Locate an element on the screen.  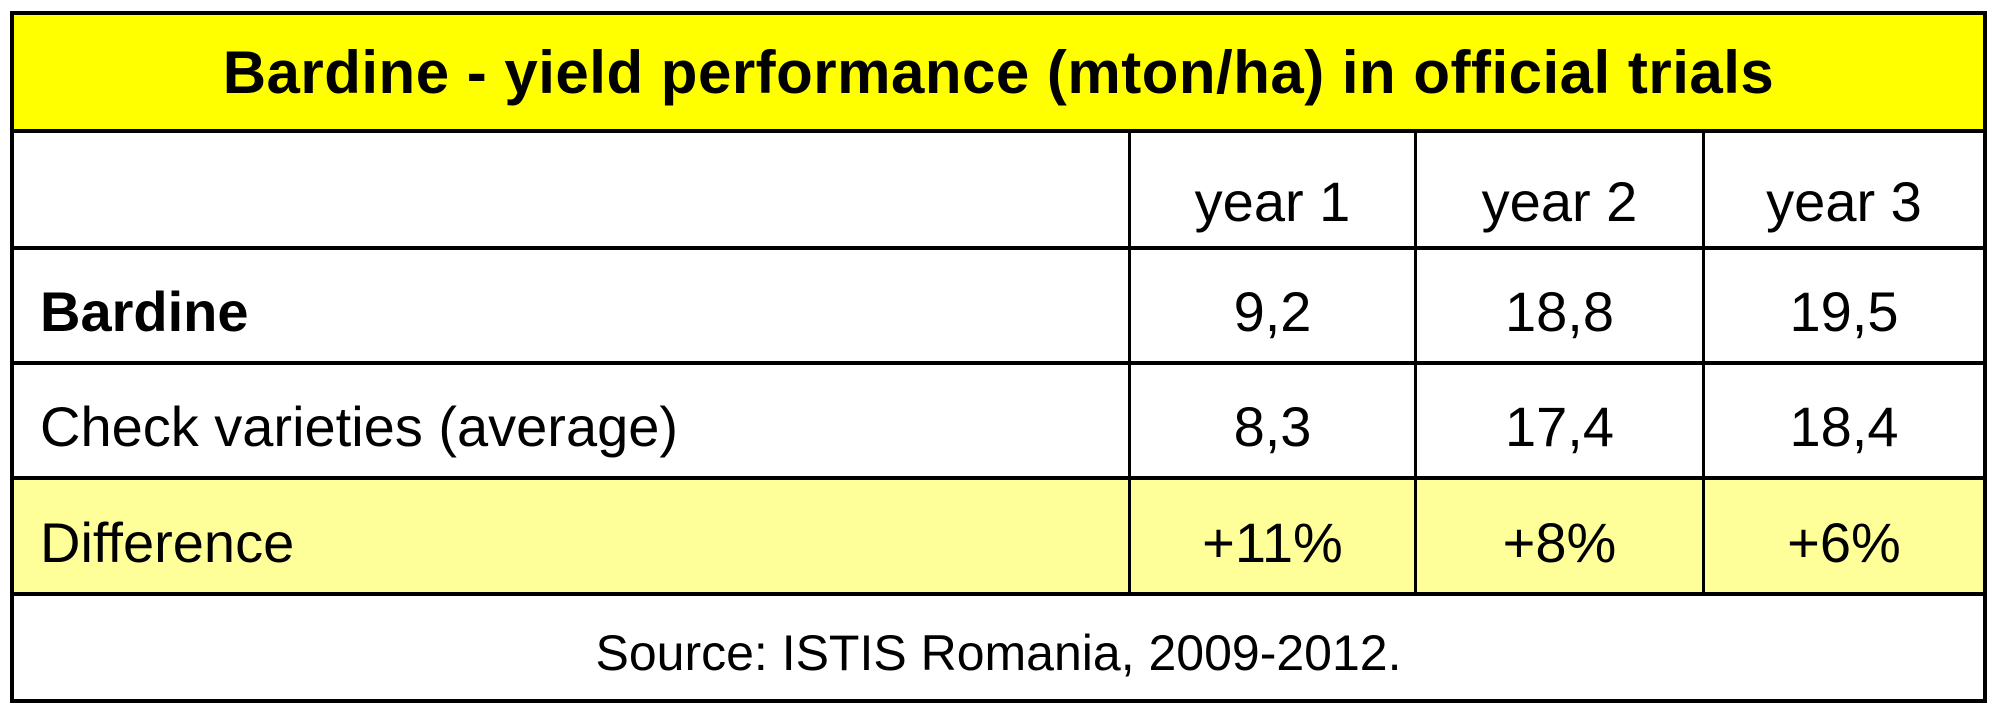
row-label-bardine: Bardine is located at coordinates (144, 311).